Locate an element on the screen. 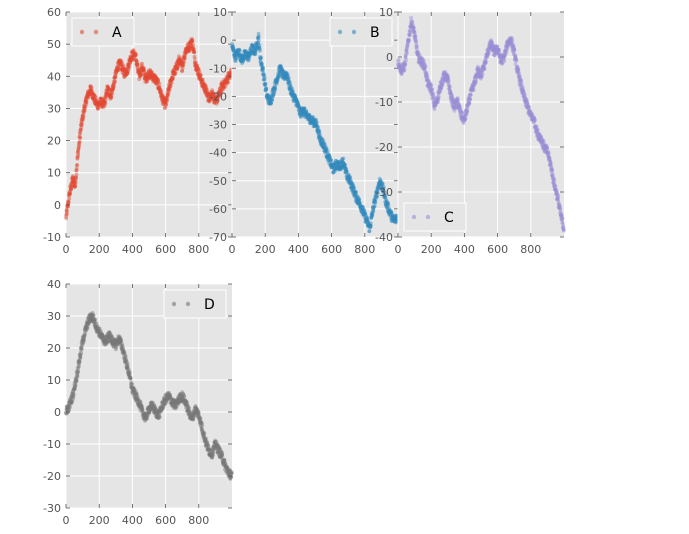 The height and width of the screenshot is (534, 689). y-tick-label: 40 is located at coordinates (54, 284).